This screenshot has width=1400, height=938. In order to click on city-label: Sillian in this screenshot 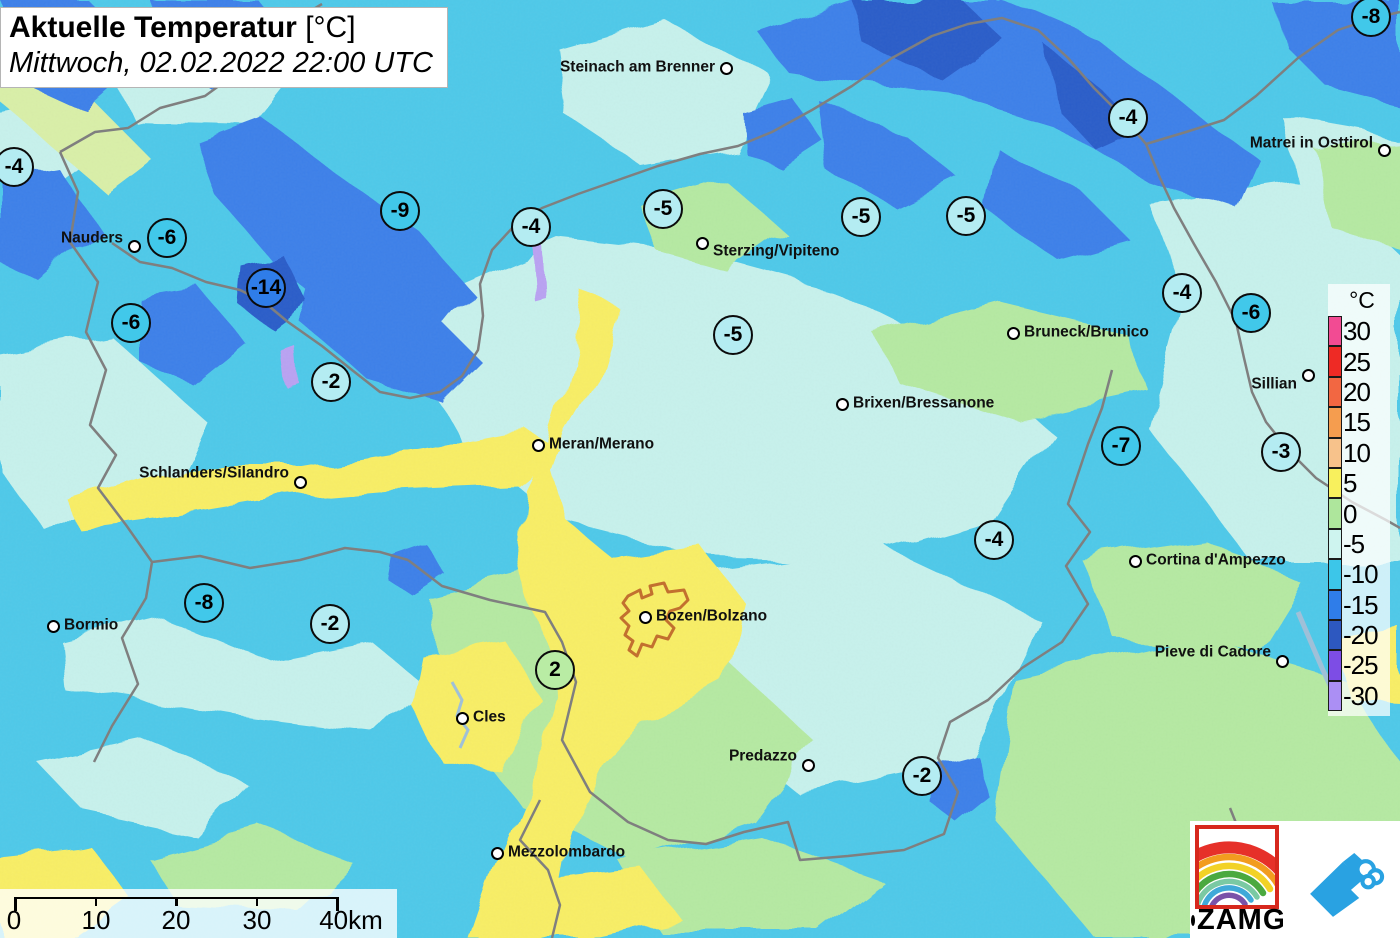, I will do `click(1274, 384)`.